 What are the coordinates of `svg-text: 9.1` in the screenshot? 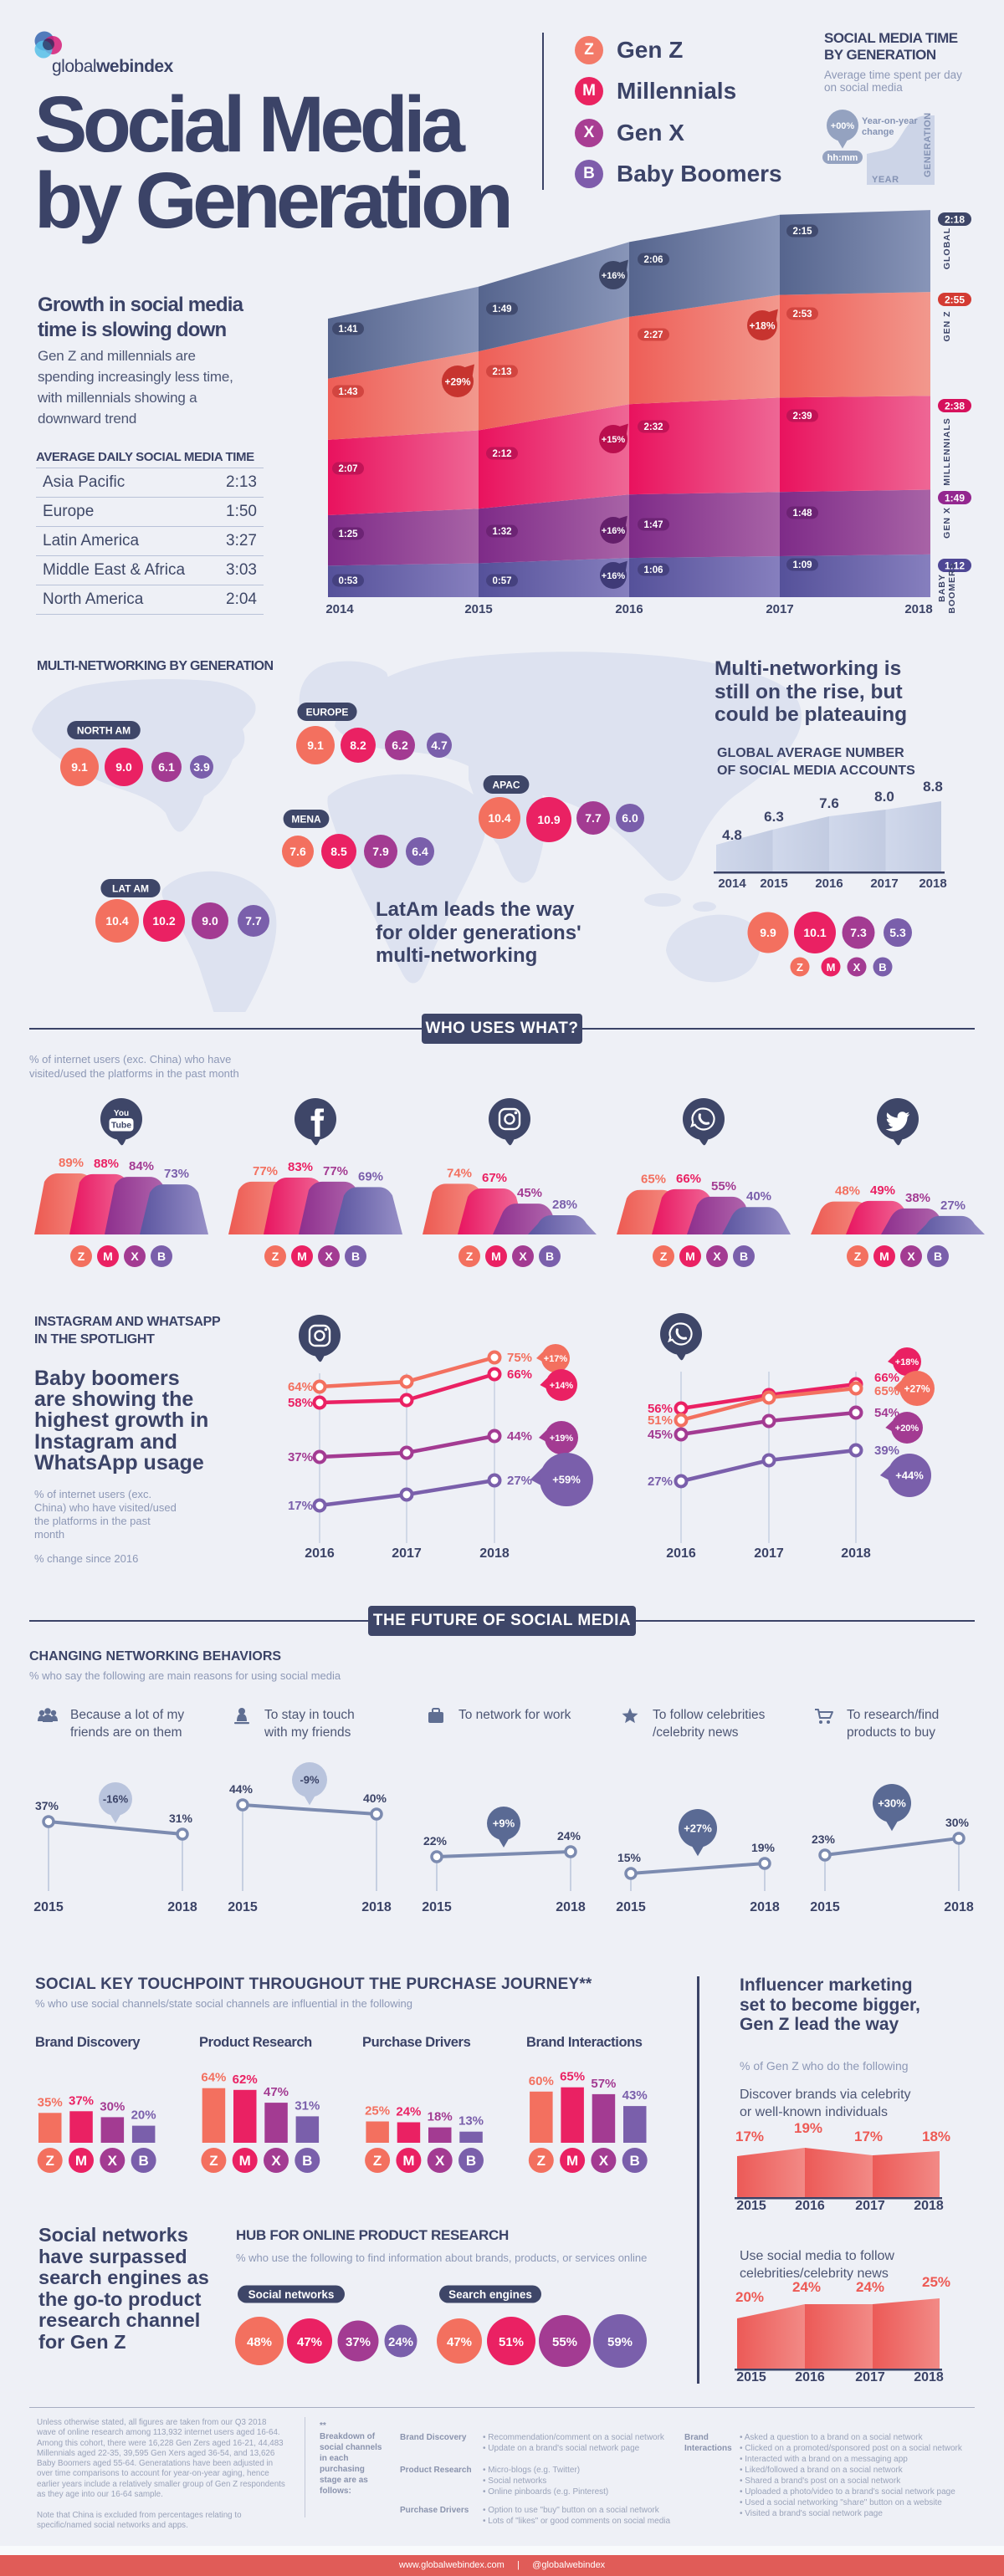 It's located at (79, 767).